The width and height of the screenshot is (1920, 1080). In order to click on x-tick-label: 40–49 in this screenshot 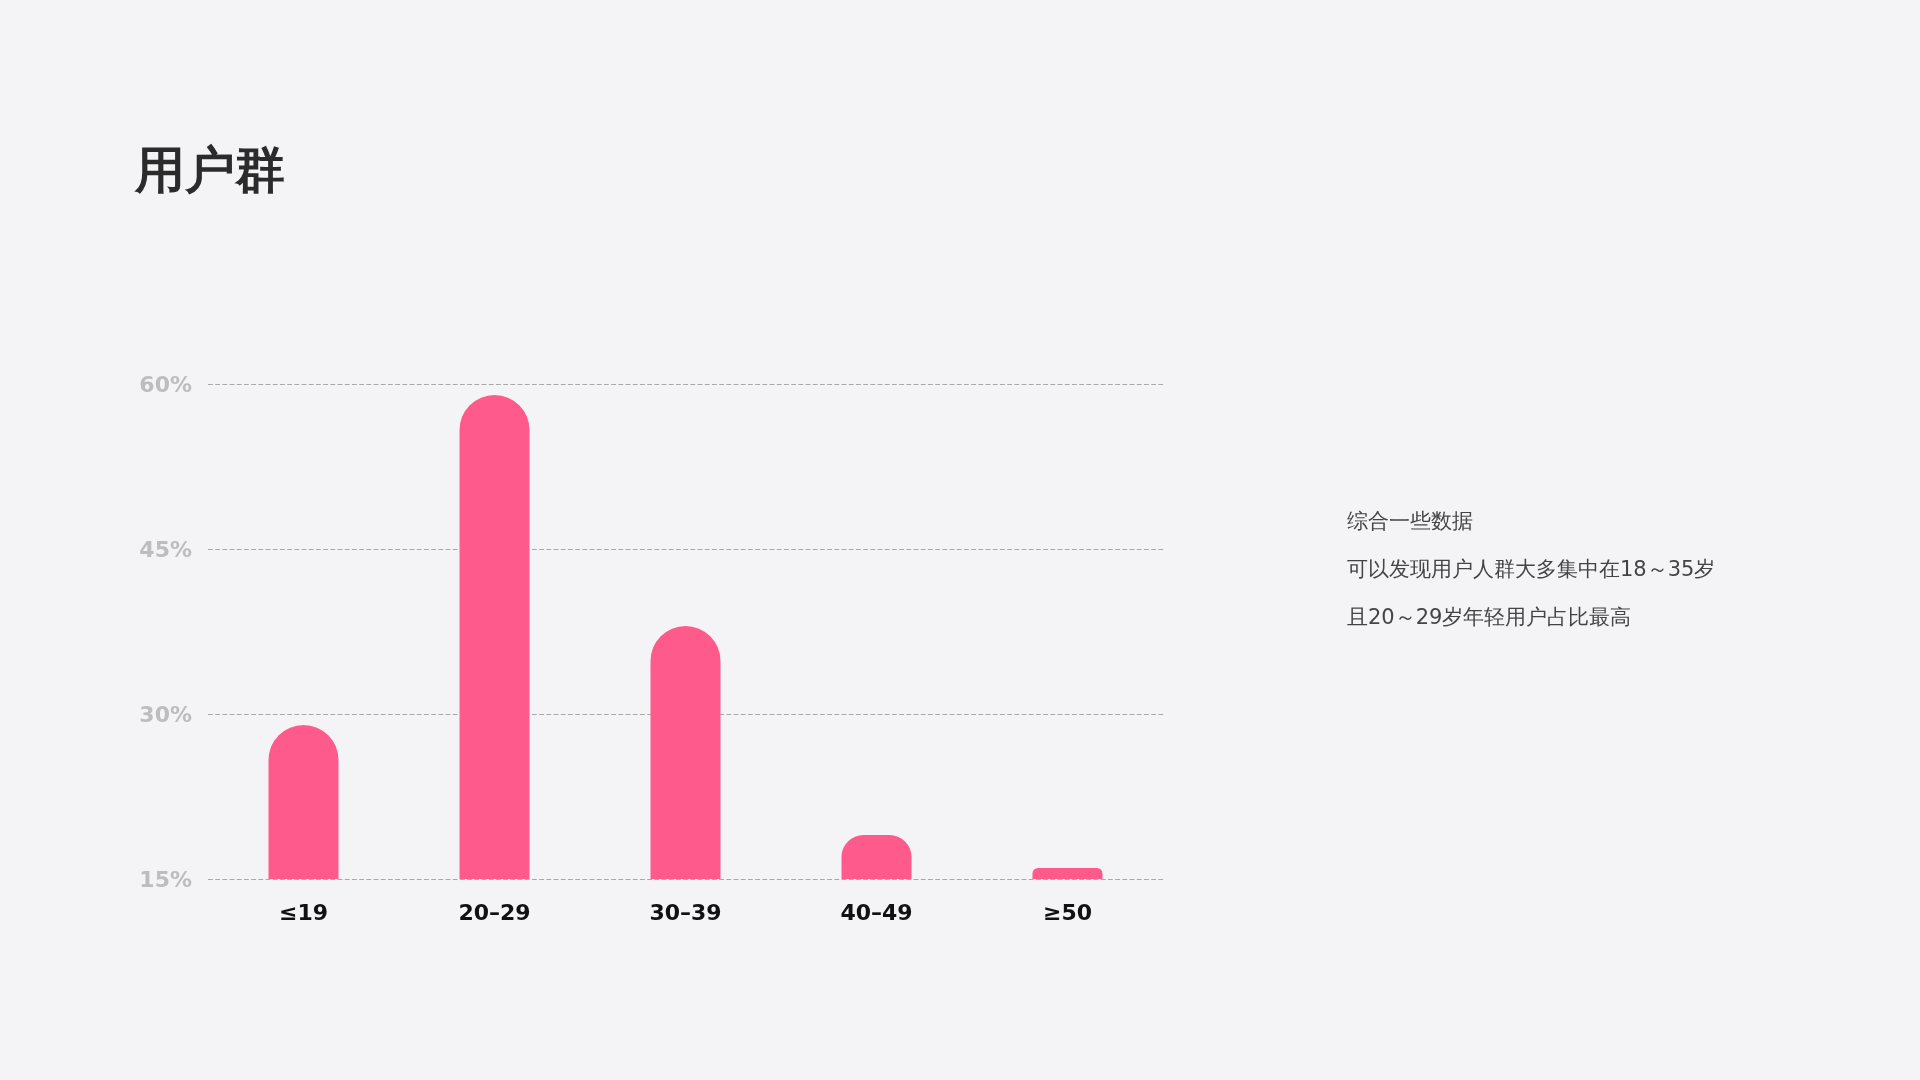, I will do `click(876, 912)`.